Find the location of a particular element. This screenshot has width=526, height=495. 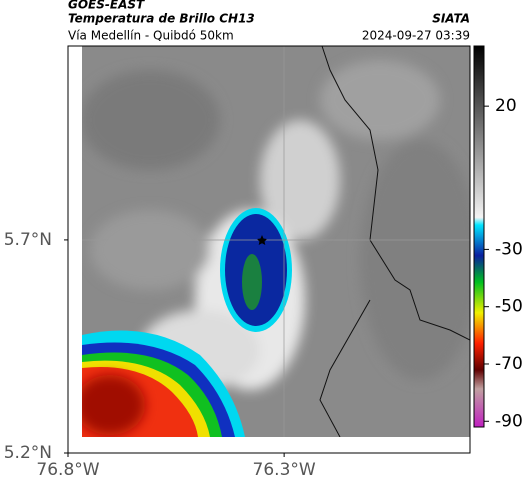

colorbar-tick-label: -30 is located at coordinates (509, 249).